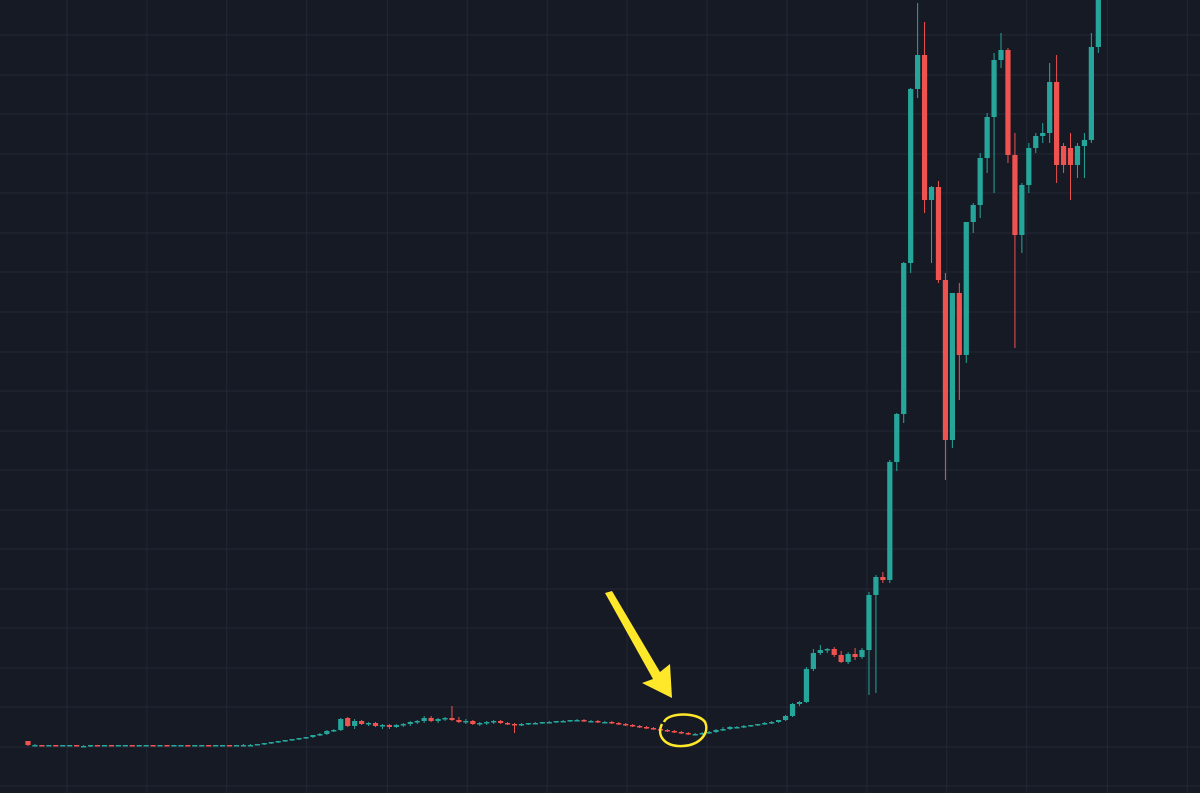 The width and height of the screenshot is (1200, 793). What do you see at coordinates (638, 644) in the screenshot?
I see `arrow` at bounding box center [638, 644].